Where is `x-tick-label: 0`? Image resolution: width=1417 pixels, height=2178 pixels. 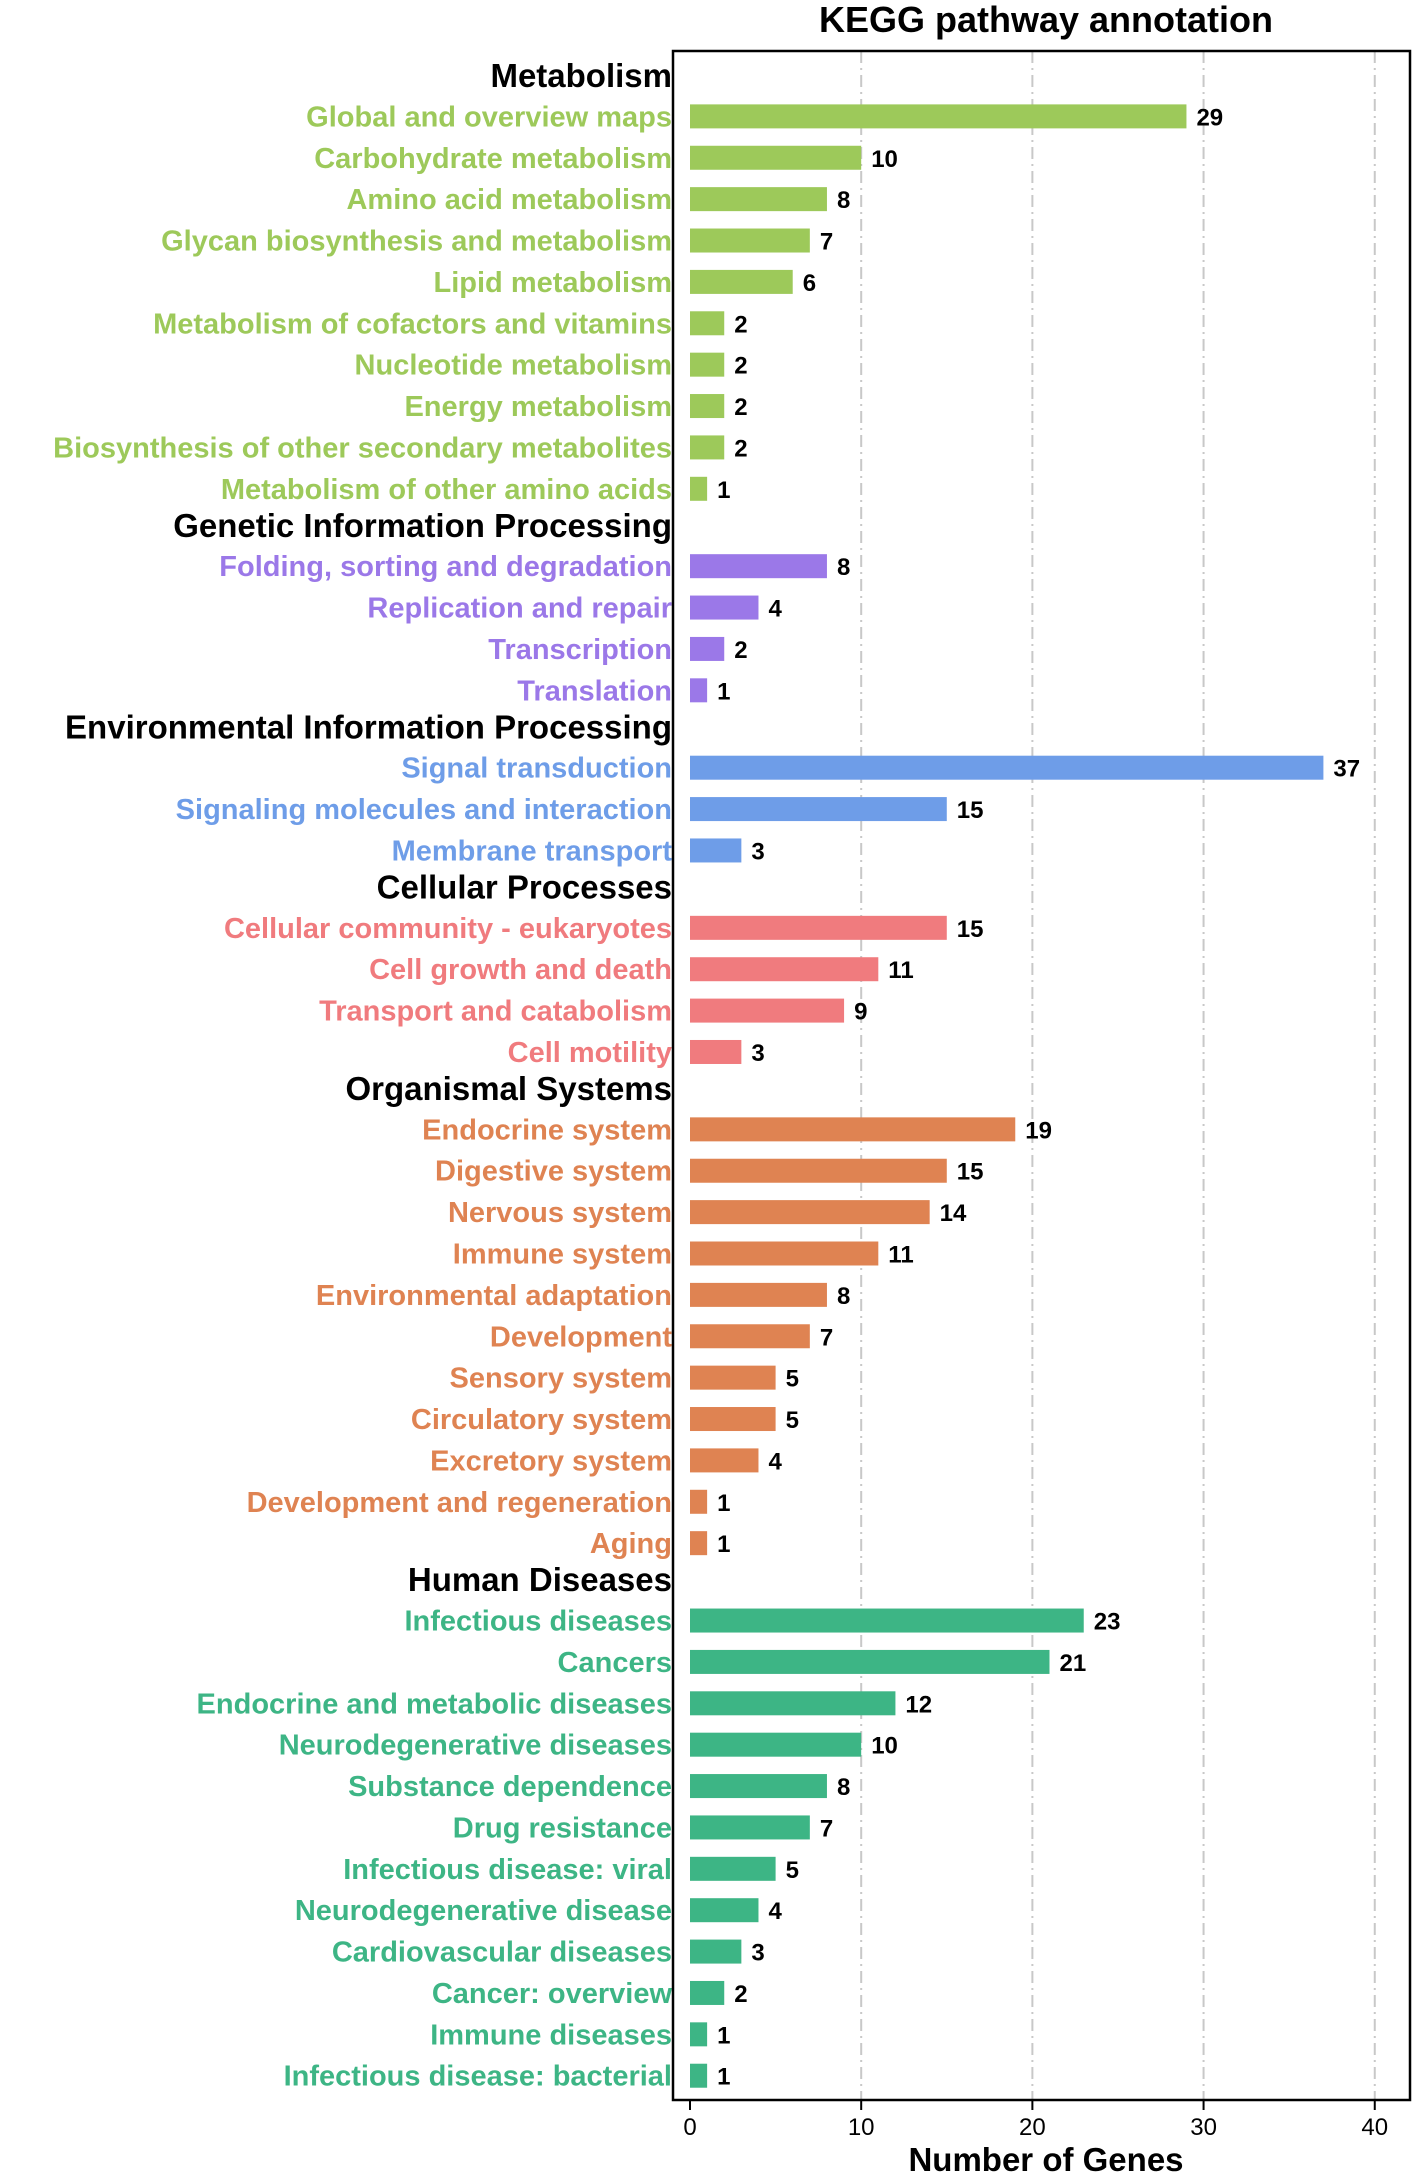 x-tick-label: 0 is located at coordinates (689, 2127).